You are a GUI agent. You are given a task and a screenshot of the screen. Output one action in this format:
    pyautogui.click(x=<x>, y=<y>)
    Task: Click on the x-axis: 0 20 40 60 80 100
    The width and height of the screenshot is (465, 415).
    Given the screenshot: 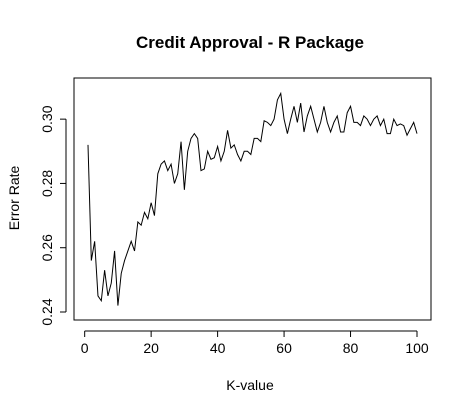 What is the action you would take?
    pyautogui.click(x=255, y=343)
    